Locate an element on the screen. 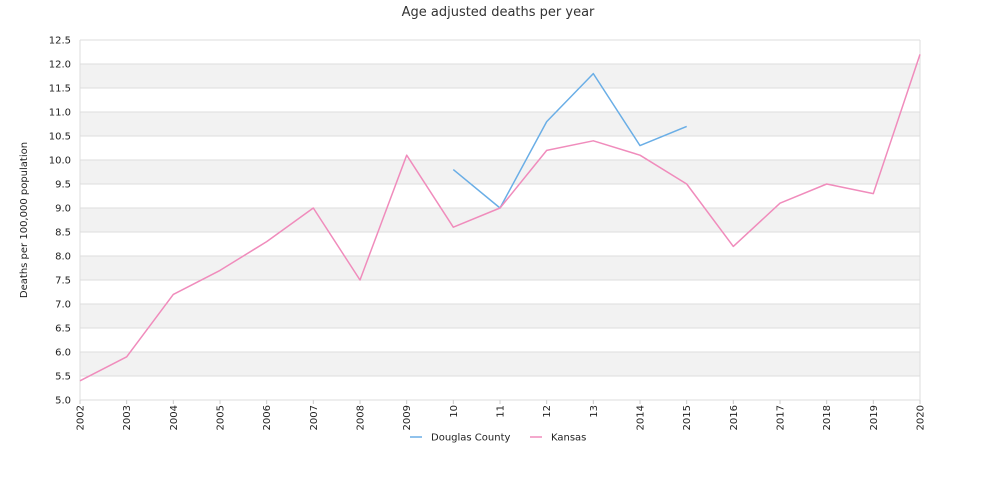 This screenshot has width=1000, height=500. legend-label: Douglas County is located at coordinates (470, 438).